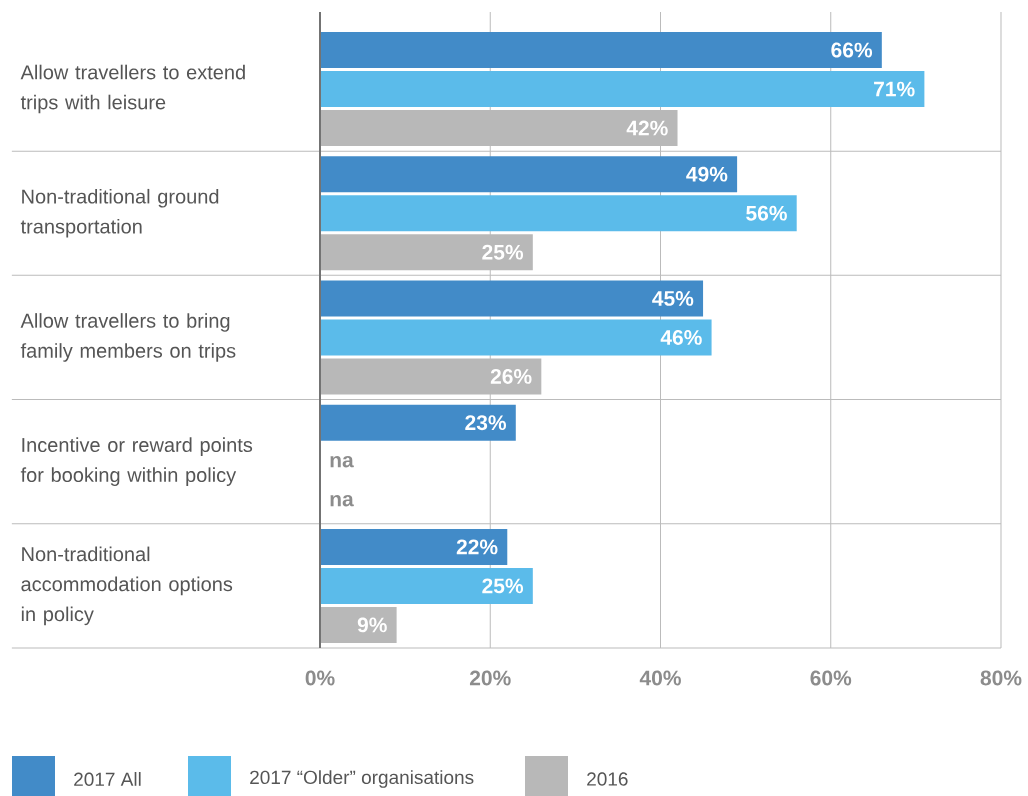 The image size is (1028, 796). What do you see at coordinates (490, 678) in the screenshot?
I see `x-tick-label: 20%` at bounding box center [490, 678].